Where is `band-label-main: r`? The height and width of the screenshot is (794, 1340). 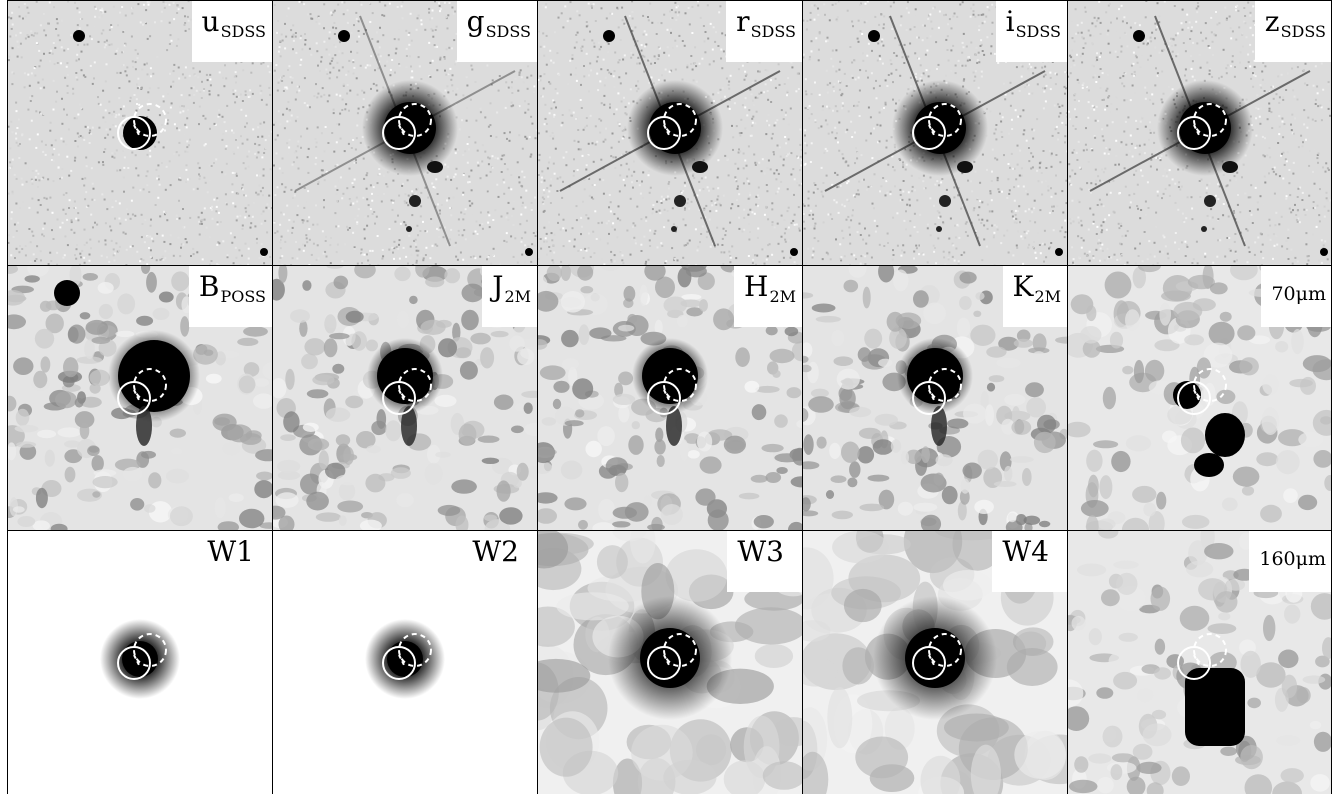 band-label-main: r is located at coordinates (743, 21).